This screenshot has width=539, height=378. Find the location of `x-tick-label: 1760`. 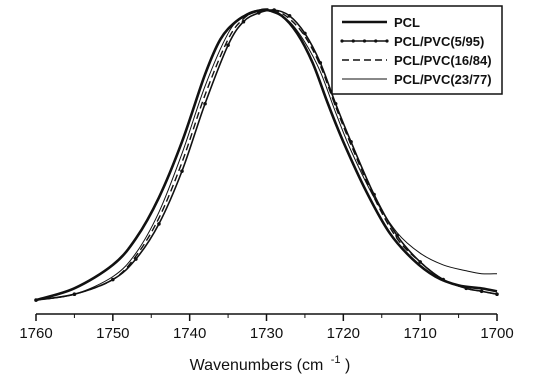

x-tick-label: 1760 is located at coordinates (35, 333).